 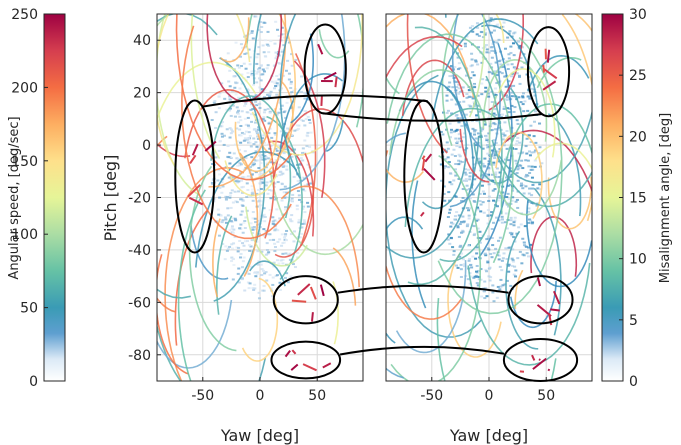 What do you see at coordinates (139, 199) in the screenshot?
I see `y-tick-label: -20` at bounding box center [139, 199].